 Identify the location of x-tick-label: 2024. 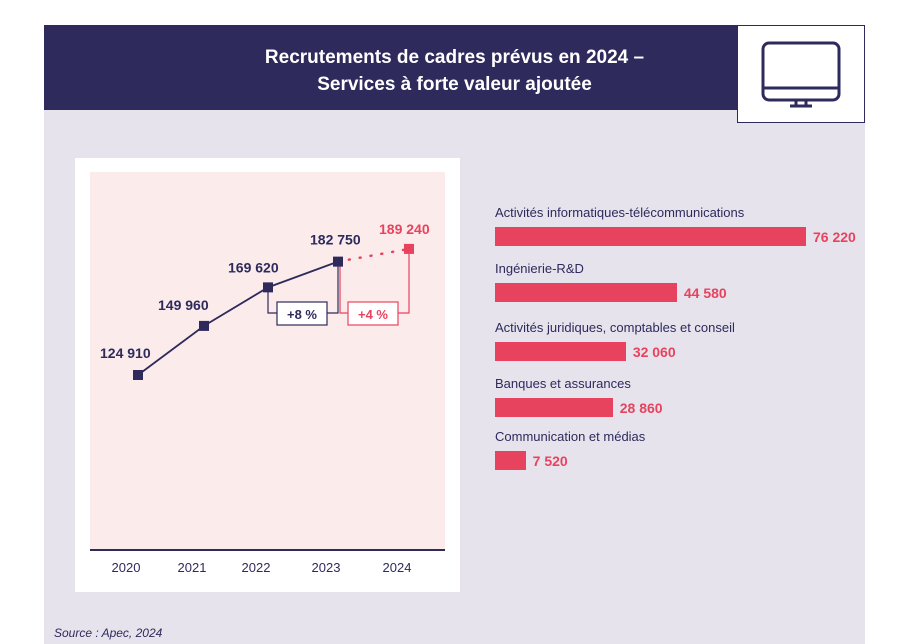
(397, 567).